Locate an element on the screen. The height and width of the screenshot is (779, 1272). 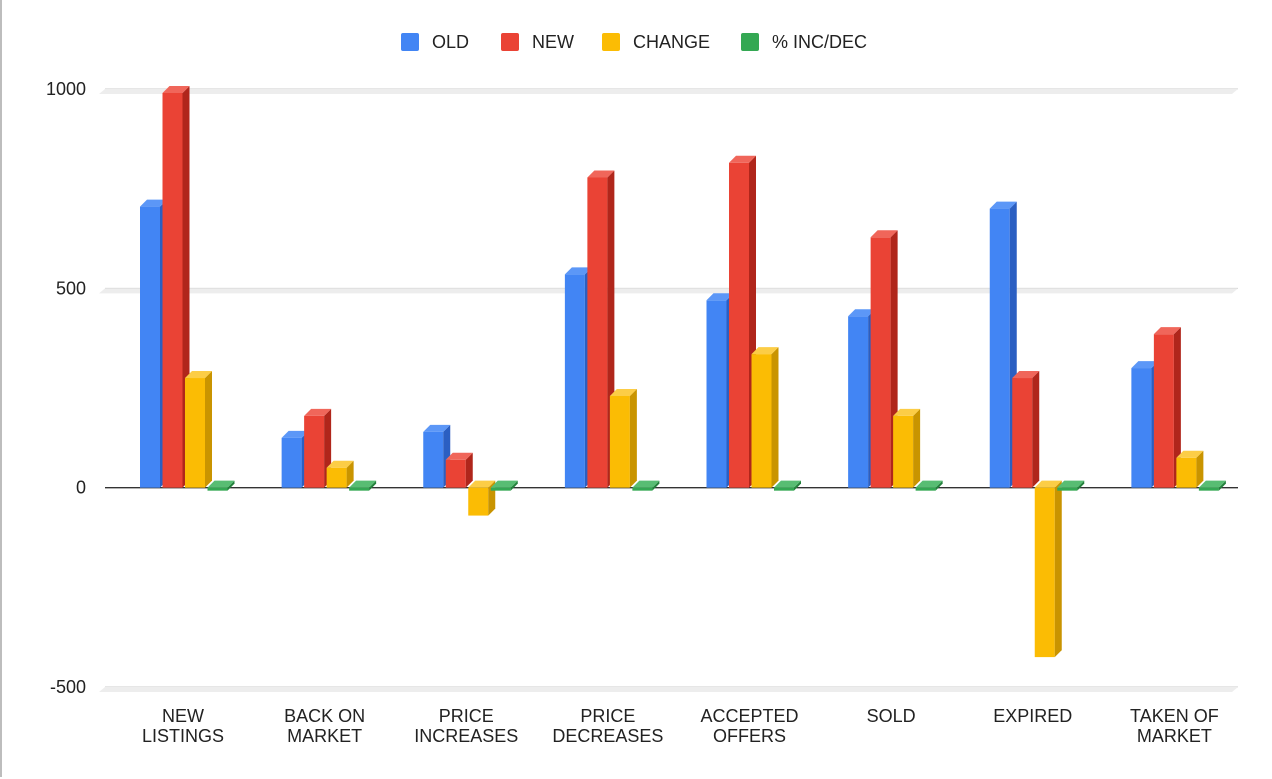
x-category-label: DECREASES is located at coordinates (607, 736).